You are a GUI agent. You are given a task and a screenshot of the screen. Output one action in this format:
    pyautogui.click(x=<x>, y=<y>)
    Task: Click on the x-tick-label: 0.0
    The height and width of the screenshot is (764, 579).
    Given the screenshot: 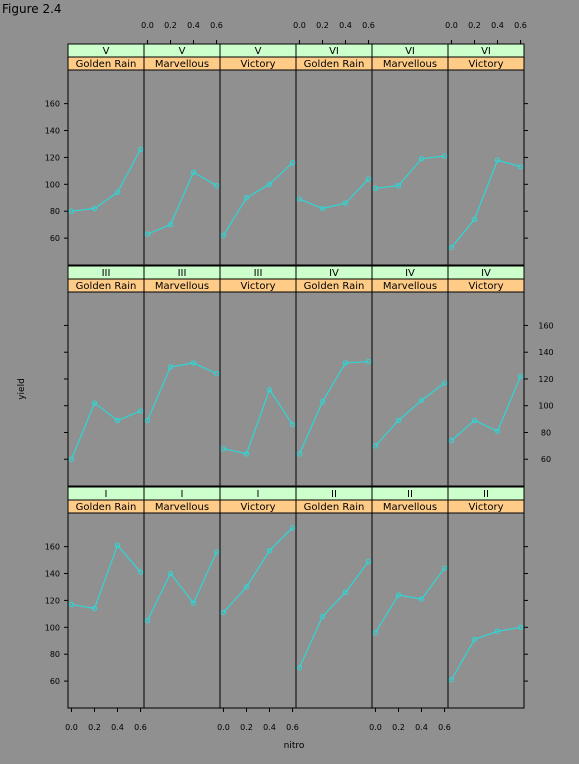 What is the action you would take?
    pyautogui.click(x=147, y=25)
    